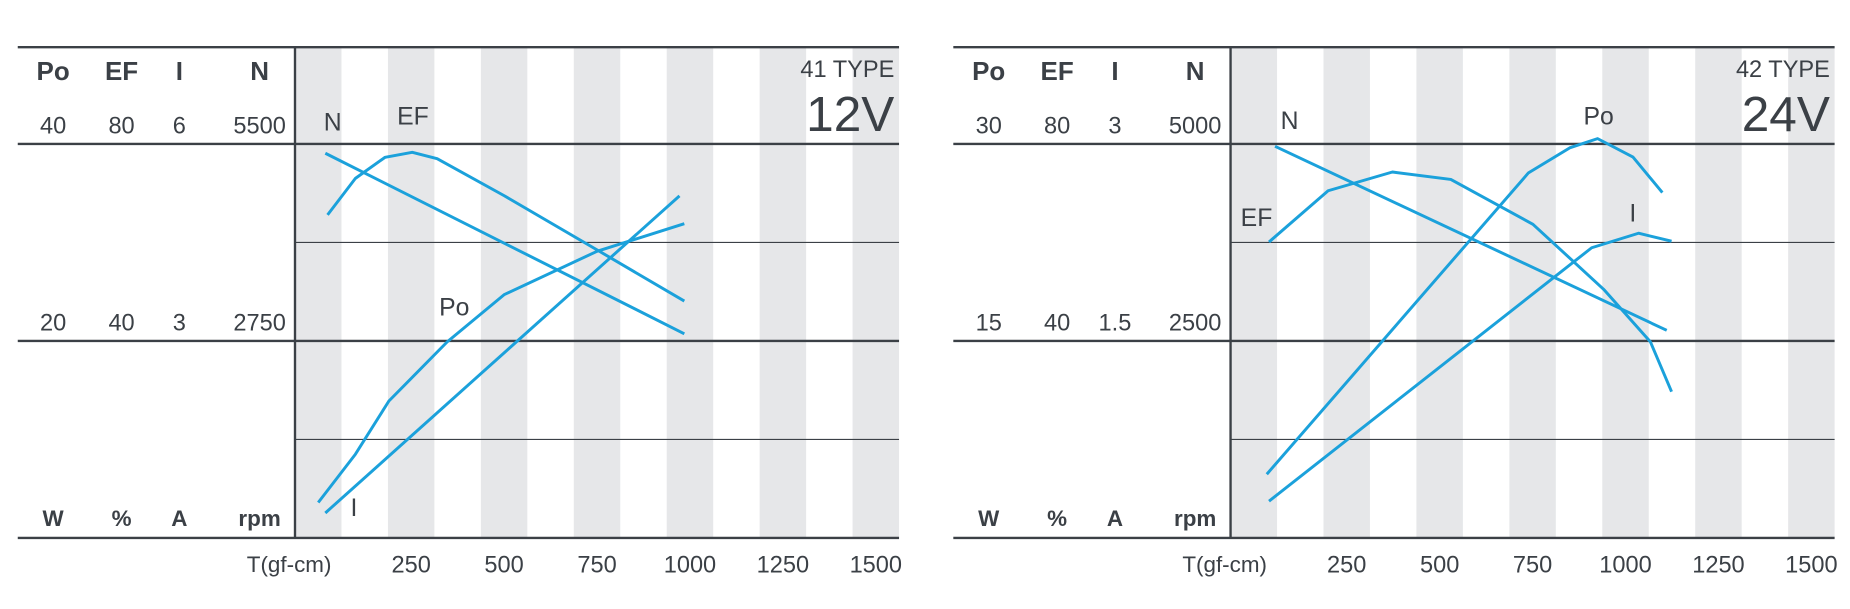 The image size is (1850, 609). What do you see at coordinates (1195, 126) in the screenshot?
I see `y-tick-label: 5000` at bounding box center [1195, 126].